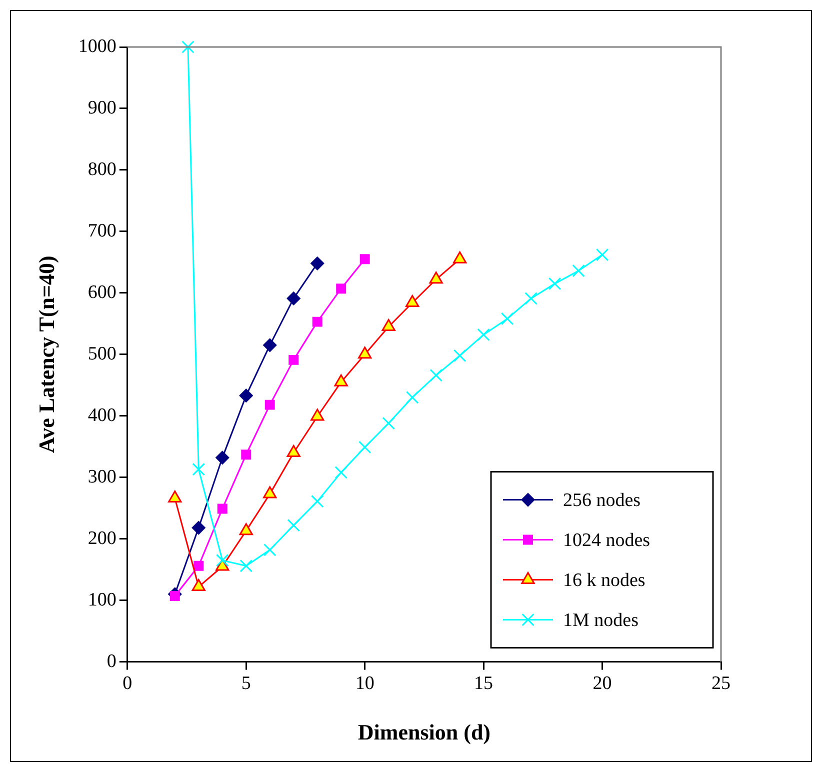 The width and height of the screenshot is (824, 767). Describe the element at coordinates (127, 683) in the screenshot. I see `x-tick-label: 0` at that location.